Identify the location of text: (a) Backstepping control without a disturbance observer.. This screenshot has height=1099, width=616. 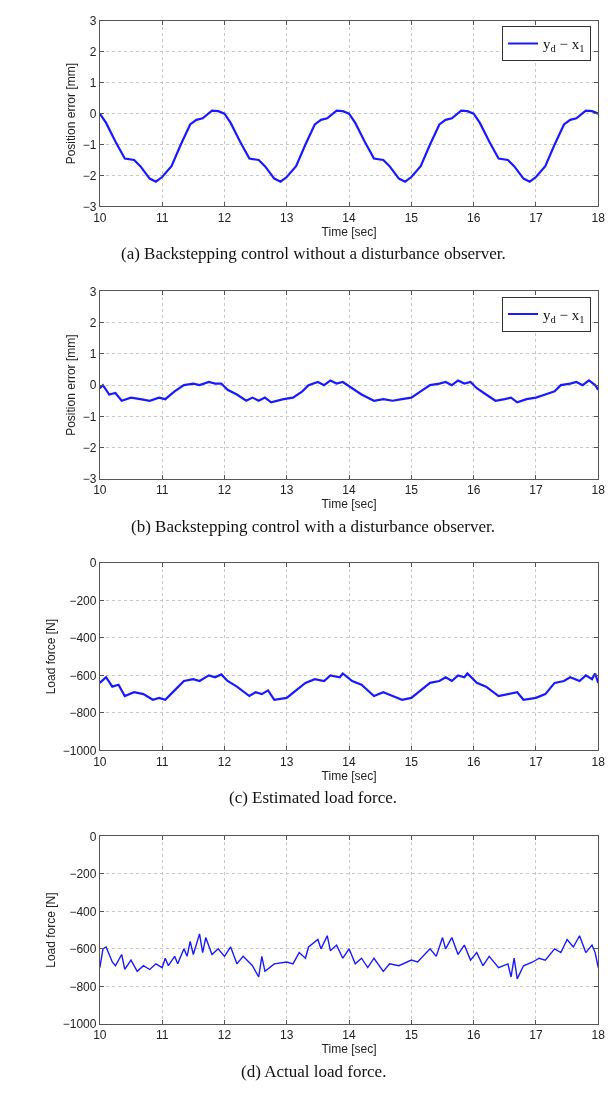
(313, 253).